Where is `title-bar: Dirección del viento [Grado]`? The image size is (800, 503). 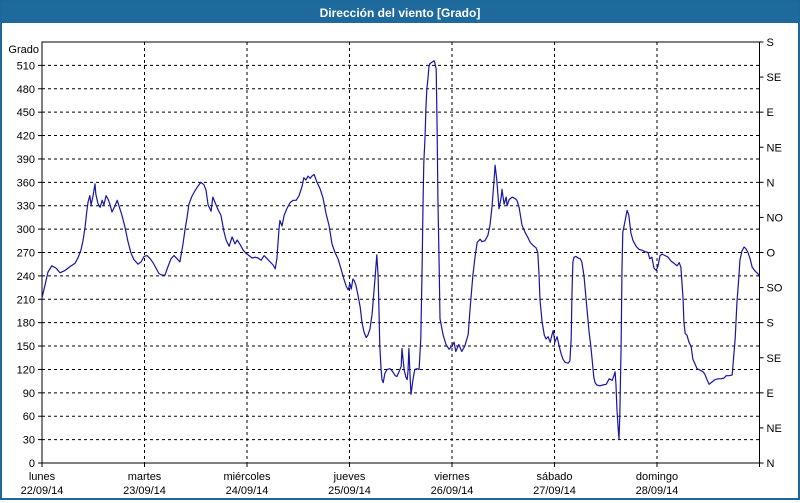
title-bar: Dirección del viento [Grado] is located at coordinates (400, 12).